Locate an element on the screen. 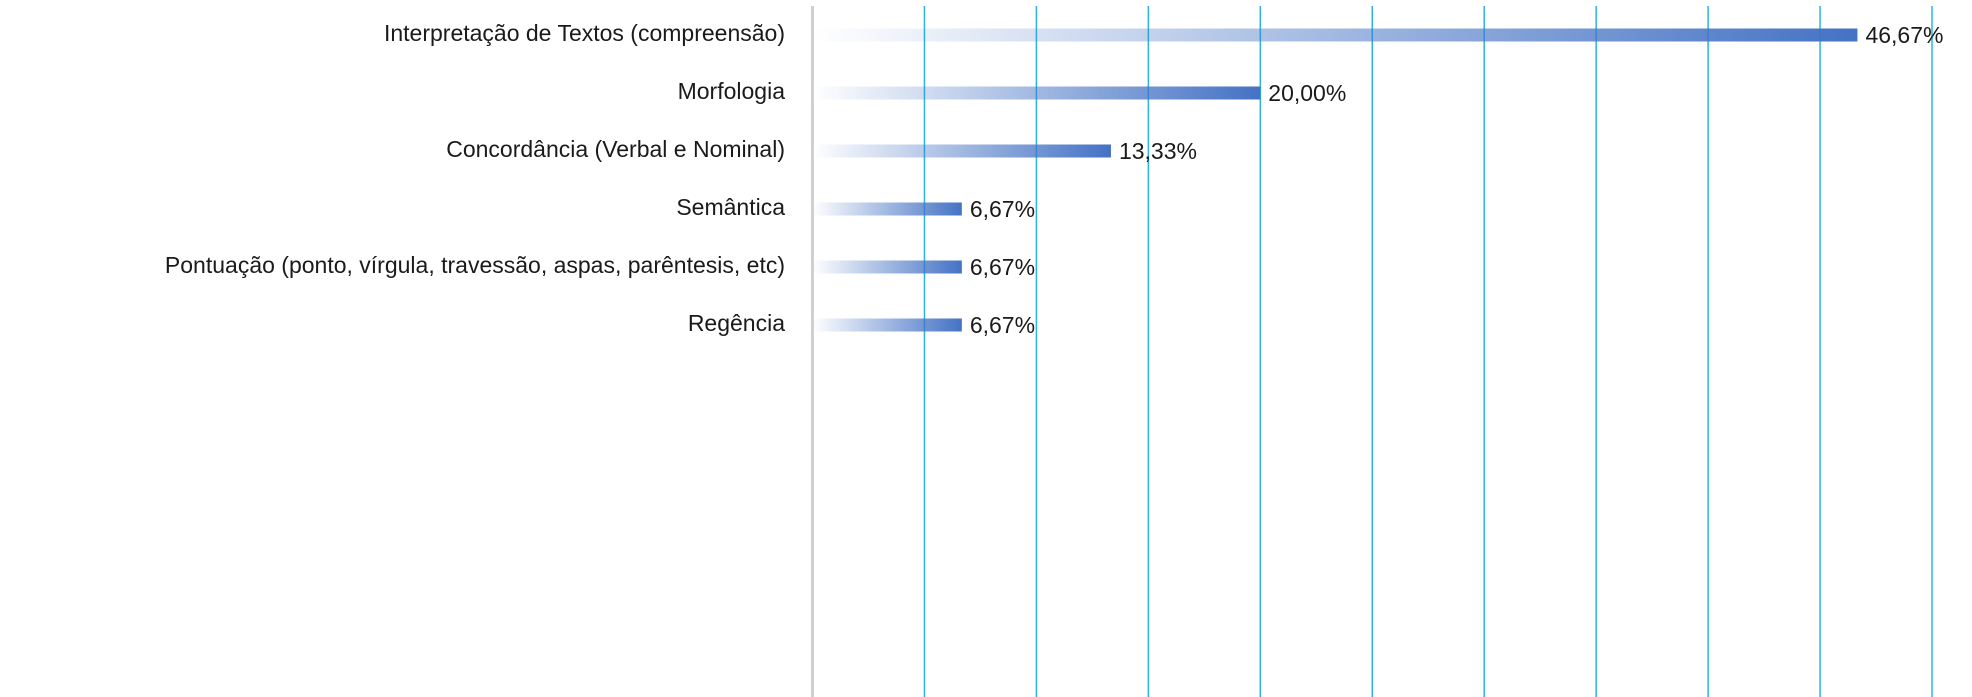 This screenshot has width=1972, height=697. y-tick-label: Interpretação de Textos (compreensão) is located at coordinates (584, 33).